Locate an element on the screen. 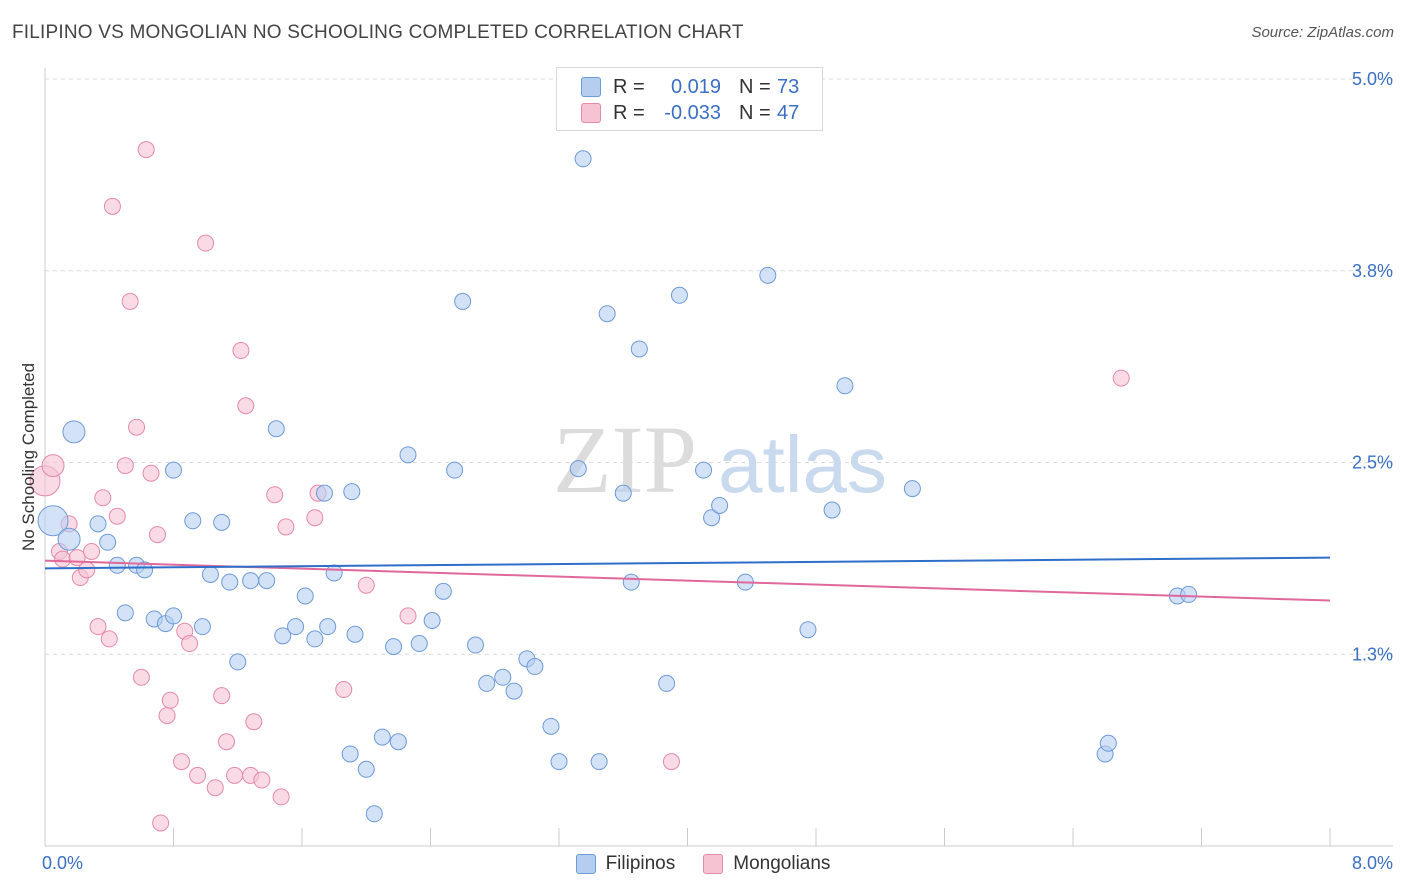  n-value: 73 is located at coordinates (788, 86).